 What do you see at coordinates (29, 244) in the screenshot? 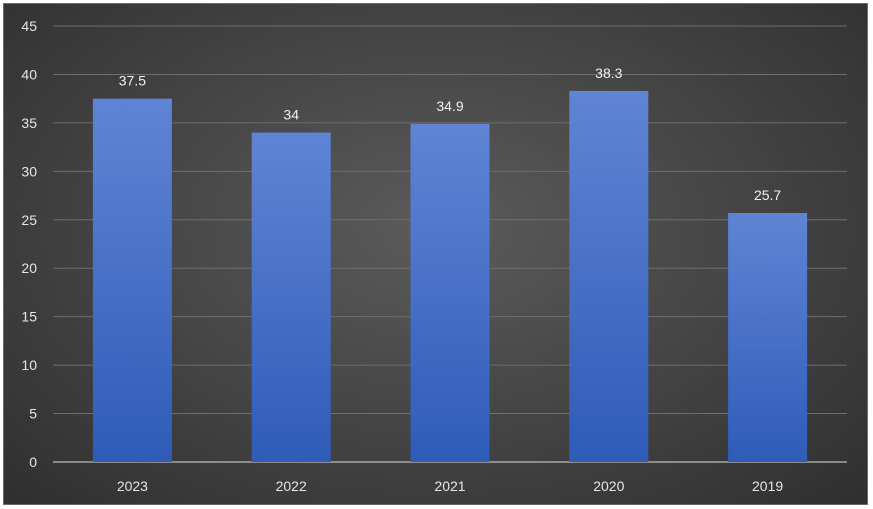
I see `y-axis-ticks: 0 5 10 15 20 25 30 35 40 45` at bounding box center [29, 244].